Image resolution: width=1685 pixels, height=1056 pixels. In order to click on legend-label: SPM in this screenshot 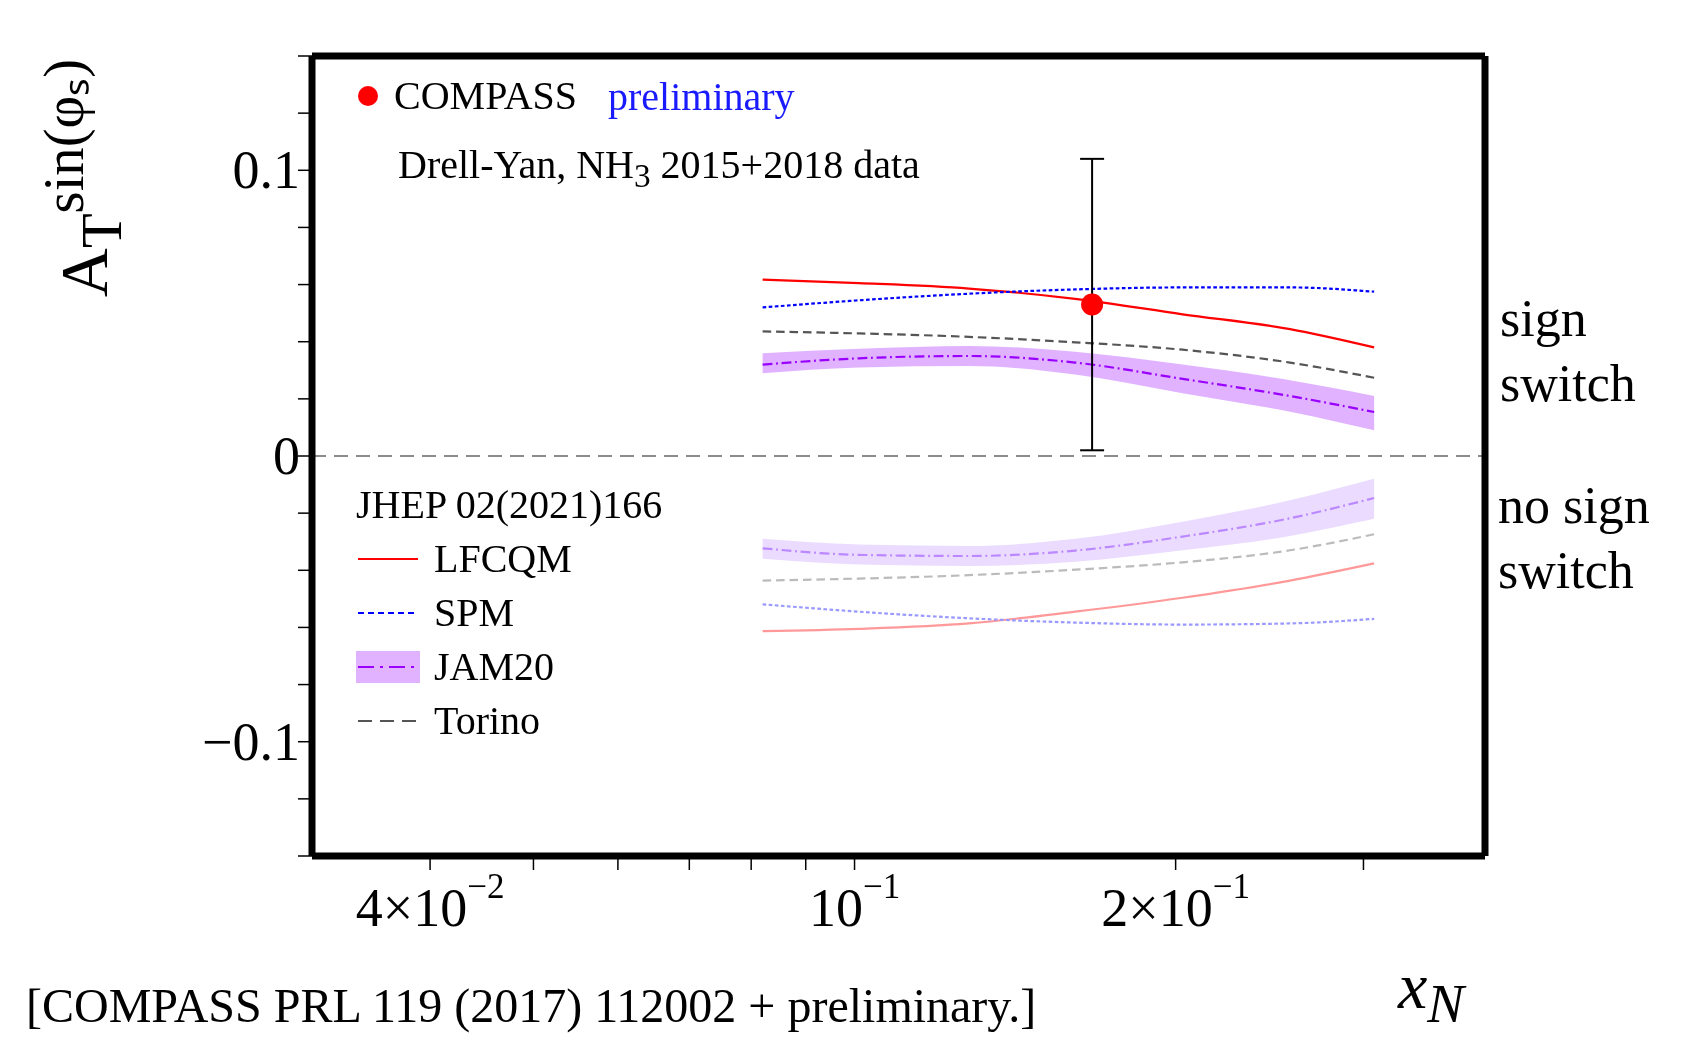, I will do `click(474, 613)`.